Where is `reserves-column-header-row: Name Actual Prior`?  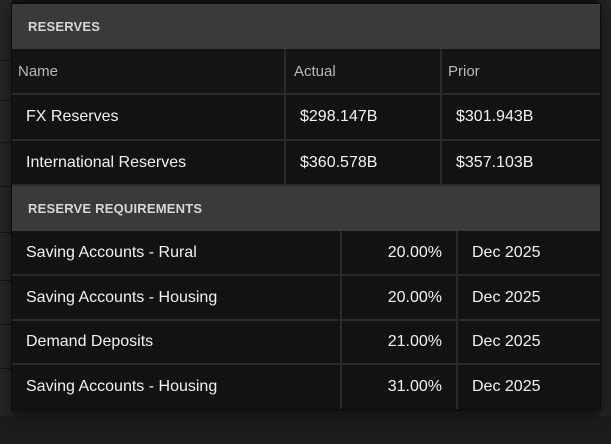
reserves-column-header-row: Name Actual Prior is located at coordinates (306, 72).